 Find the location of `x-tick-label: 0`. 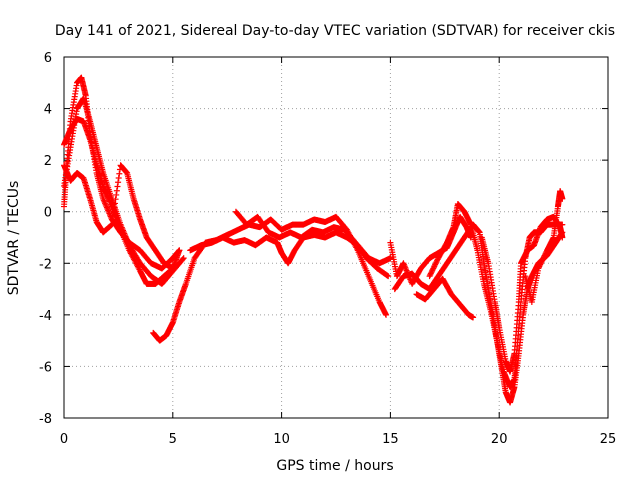

x-tick-label: 0 is located at coordinates (64, 439).